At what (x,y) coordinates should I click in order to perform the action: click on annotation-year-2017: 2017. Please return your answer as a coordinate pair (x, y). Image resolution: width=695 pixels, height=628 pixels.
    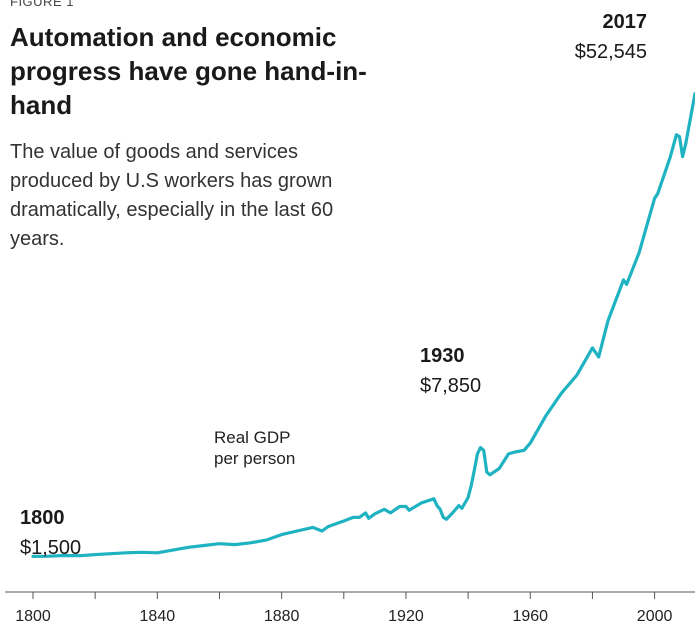
    Looking at the image, I should click on (625, 22).